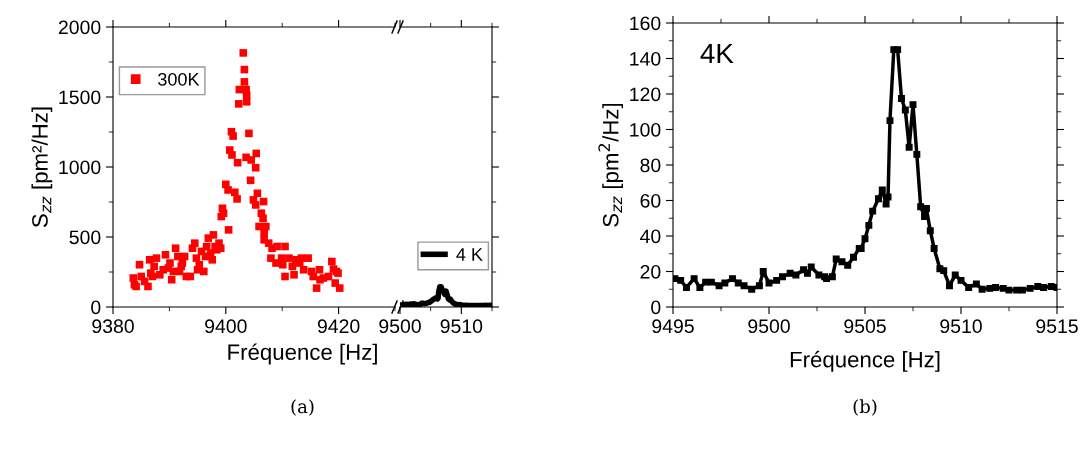 The width and height of the screenshot is (1083, 451). I want to click on x-tick-label: 9495, so click(673, 326).